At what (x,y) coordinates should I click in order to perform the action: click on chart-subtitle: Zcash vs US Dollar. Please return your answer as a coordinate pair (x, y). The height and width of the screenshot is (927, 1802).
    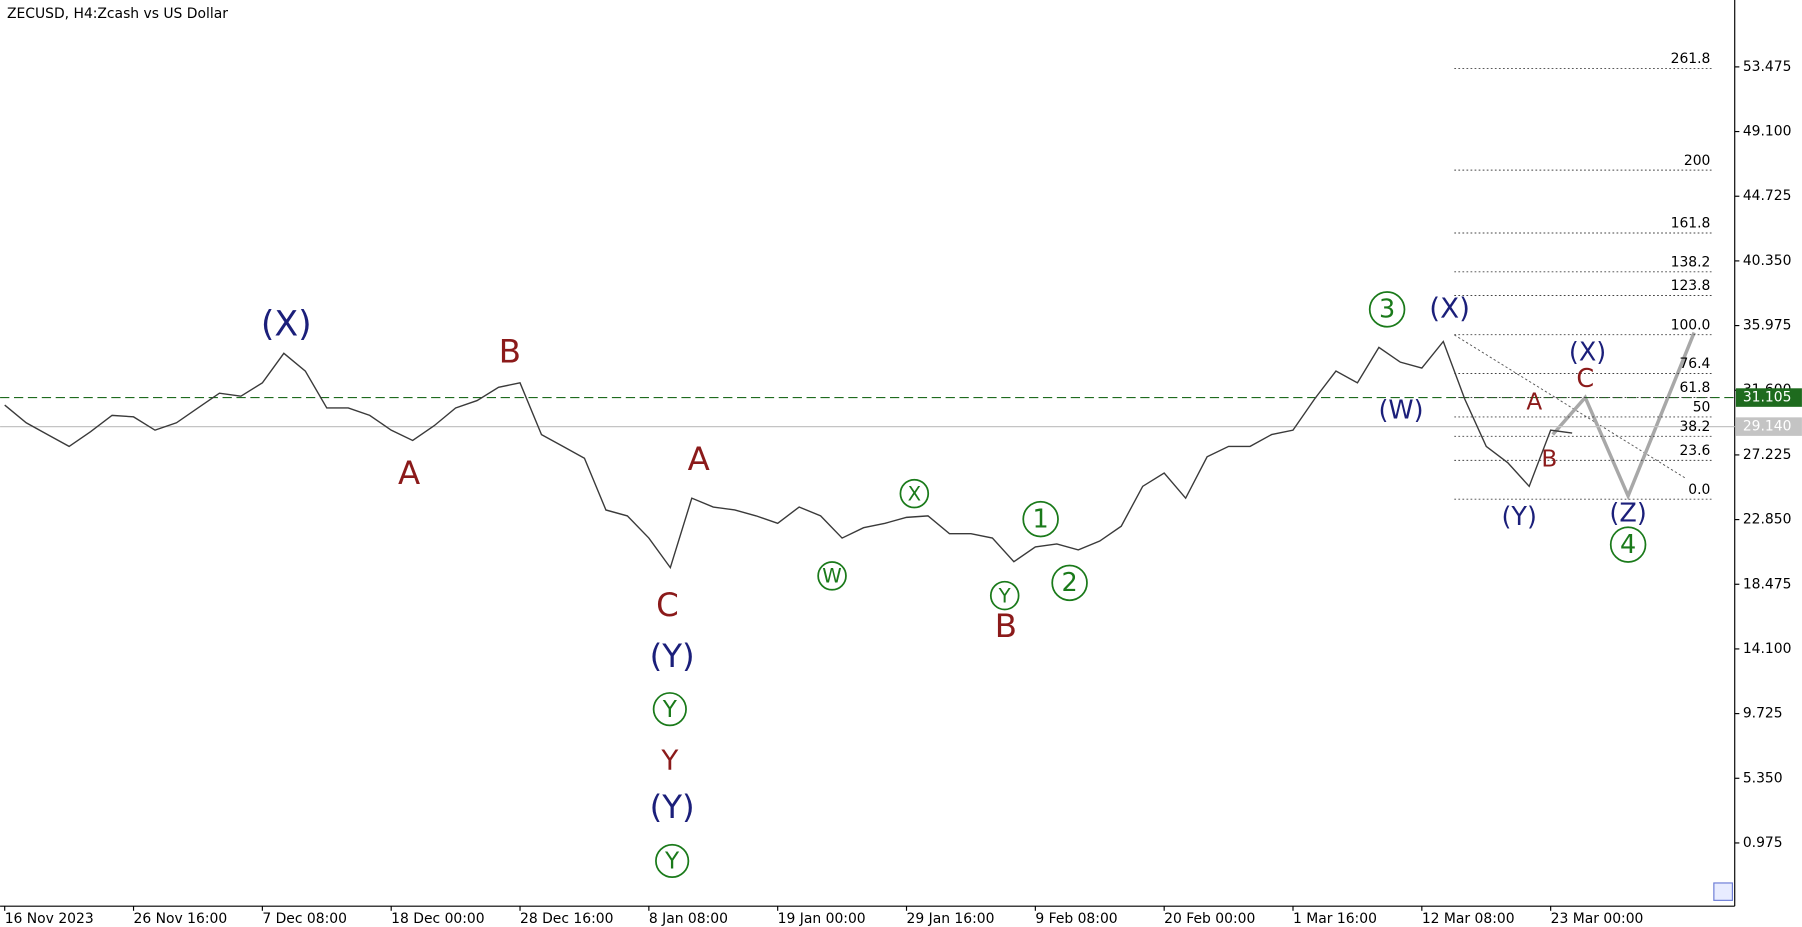
    Looking at the image, I should click on (162, 14).